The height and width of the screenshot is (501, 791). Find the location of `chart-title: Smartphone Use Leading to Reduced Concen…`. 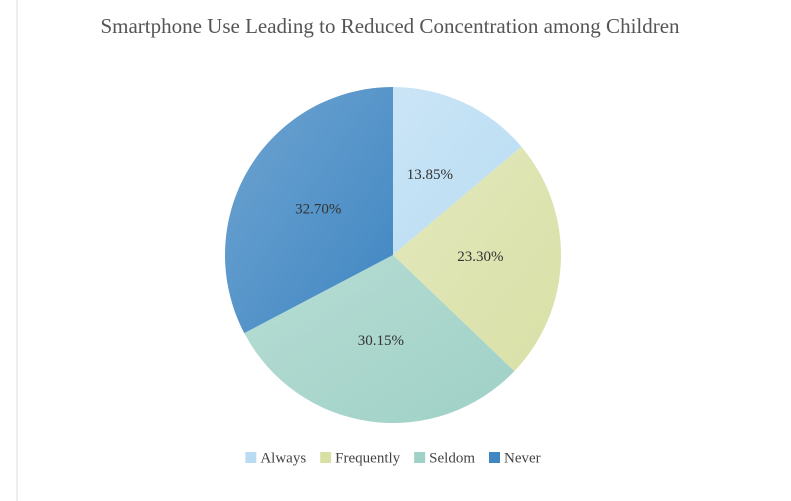

chart-title: Smartphone Use Leading to Reduced Concen… is located at coordinates (390, 26).